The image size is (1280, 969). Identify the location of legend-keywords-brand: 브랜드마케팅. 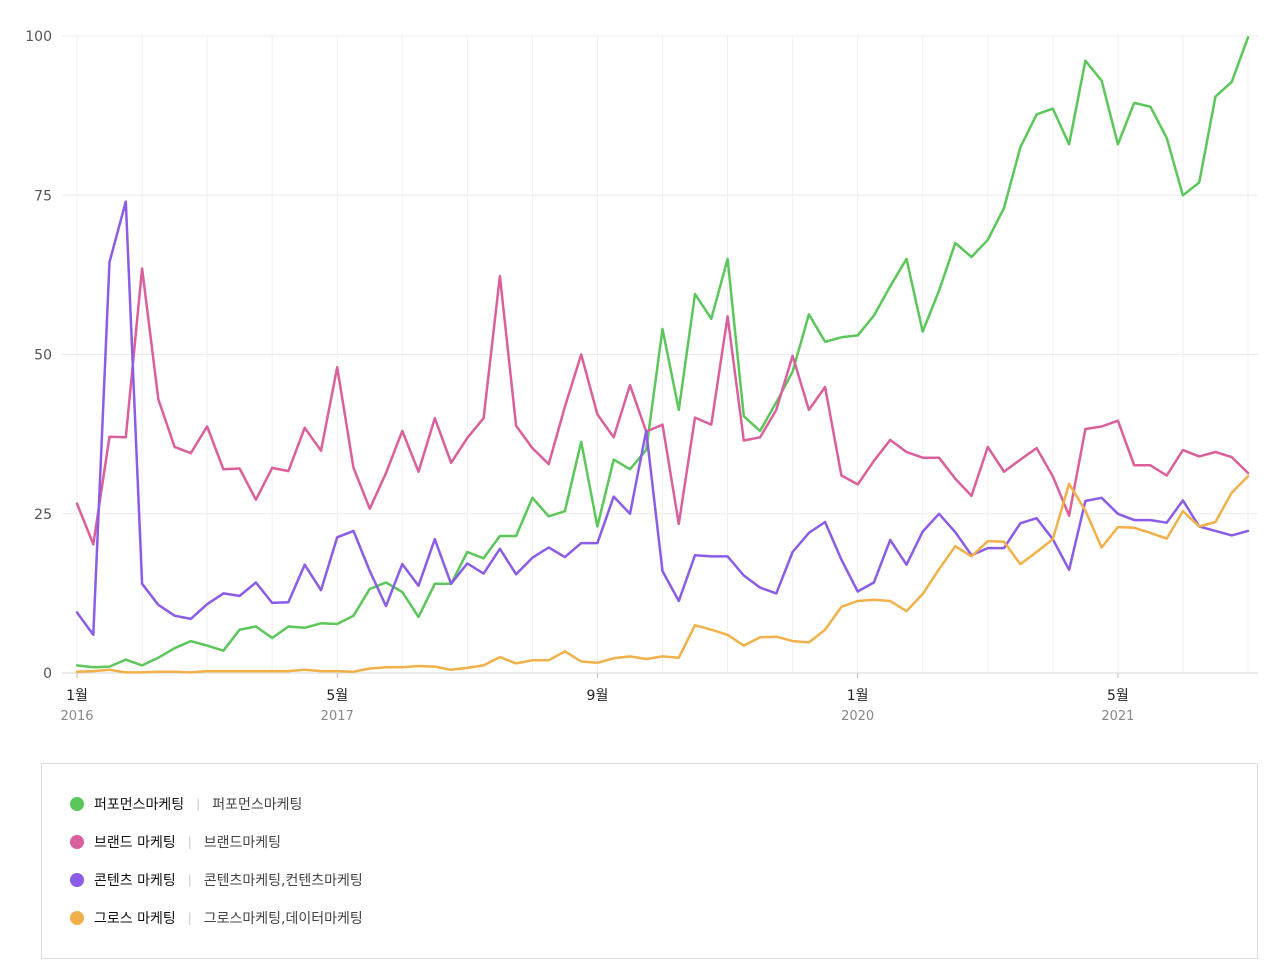
(242, 843).